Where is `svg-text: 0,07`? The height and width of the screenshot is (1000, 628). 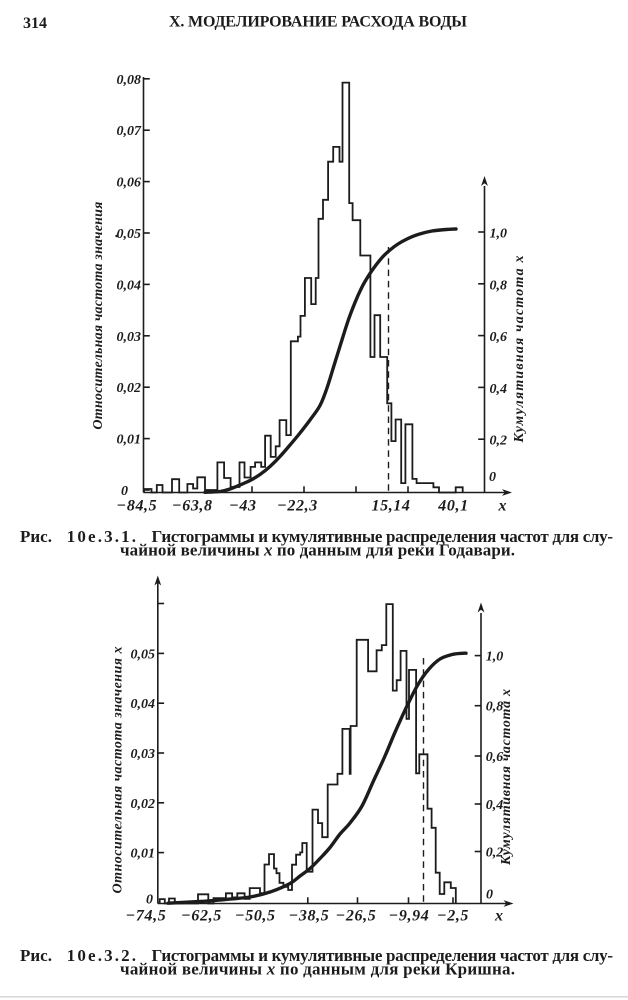 svg-text: 0,07 is located at coordinates (130, 131).